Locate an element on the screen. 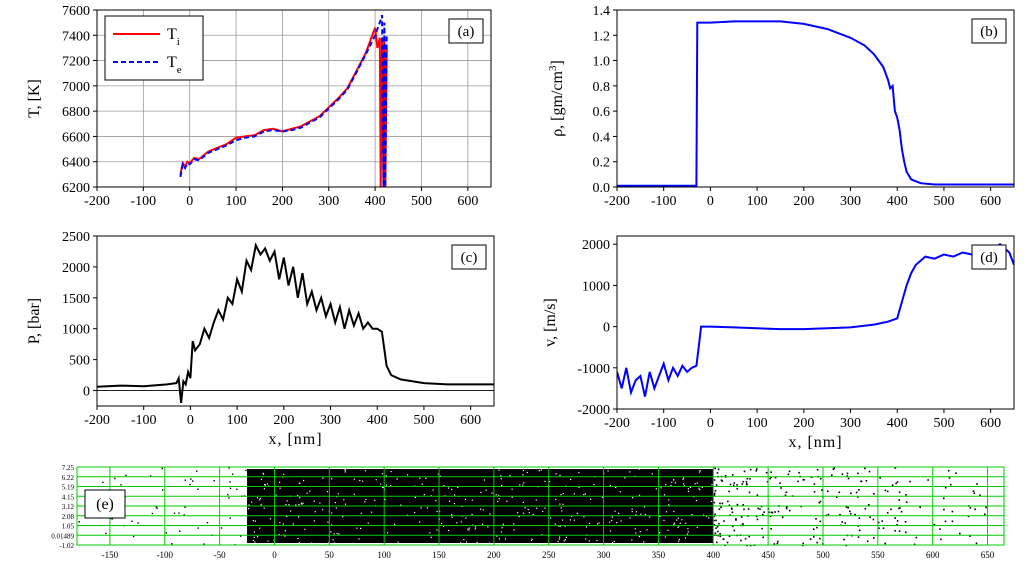 The image size is (1026, 569). x-tick-label: -100 is located at coordinates (664, 201).